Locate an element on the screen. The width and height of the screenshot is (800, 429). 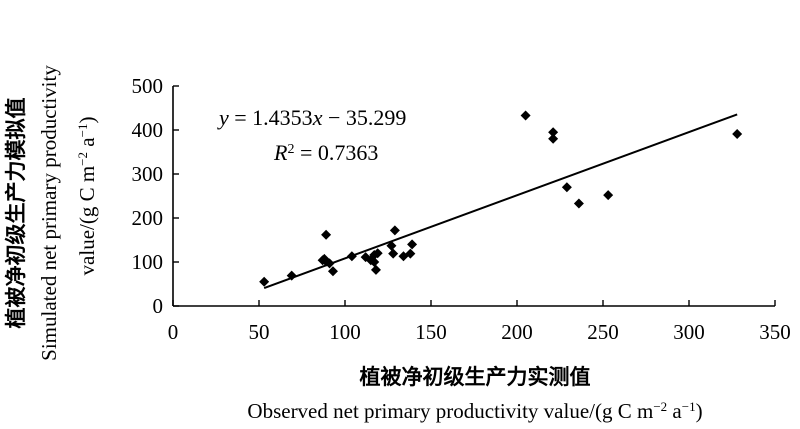
y-tick-label: 100 is located at coordinates (148, 262).